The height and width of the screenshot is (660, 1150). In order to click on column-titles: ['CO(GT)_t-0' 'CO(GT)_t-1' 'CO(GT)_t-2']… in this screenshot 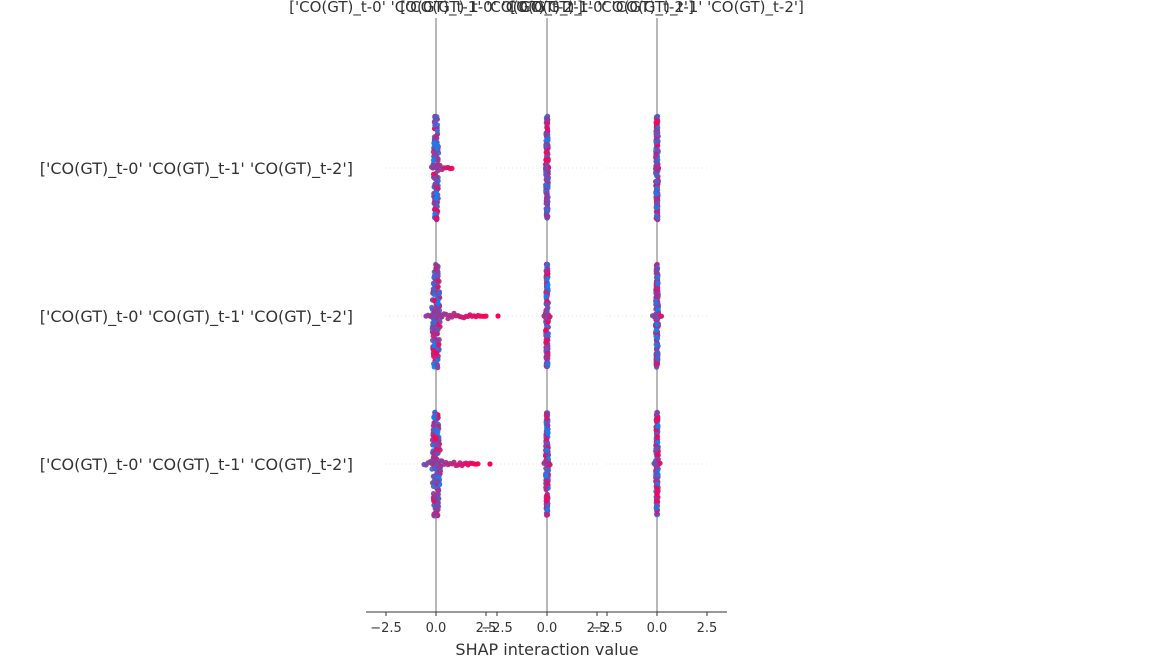, I will do `click(546, 8)`.